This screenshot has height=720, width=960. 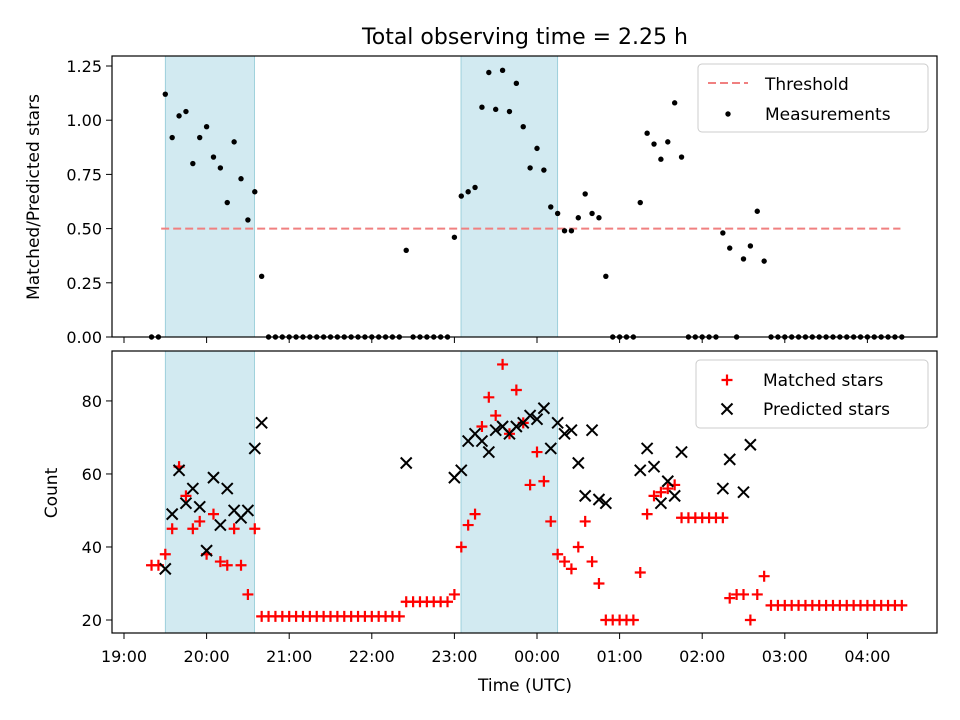 What do you see at coordinates (34, 197) in the screenshot?
I see `top-y-axis-label: Matched/Predicted stars` at bounding box center [34, 197].